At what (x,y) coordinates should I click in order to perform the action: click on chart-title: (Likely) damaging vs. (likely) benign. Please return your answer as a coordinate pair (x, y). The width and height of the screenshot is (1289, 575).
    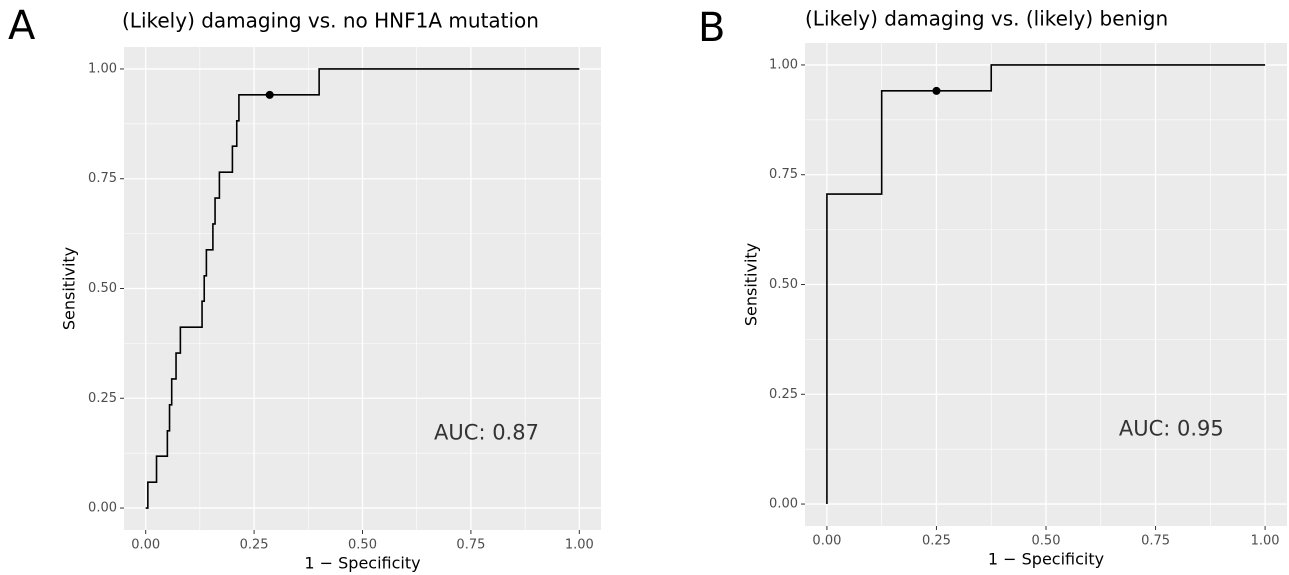
    Looking at the image, I should click on (986, 19).